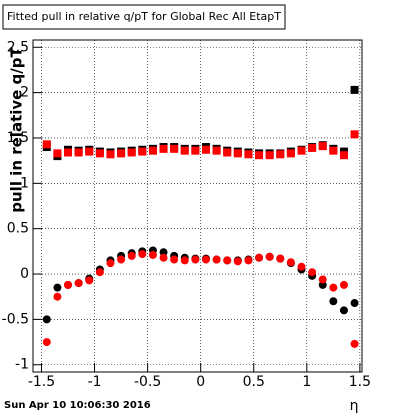 This screenshot has height=414, width=400. Describe the element at coordinates (18, 138) in the screenshot. I see `y-tick-label: 1.5` at that location.